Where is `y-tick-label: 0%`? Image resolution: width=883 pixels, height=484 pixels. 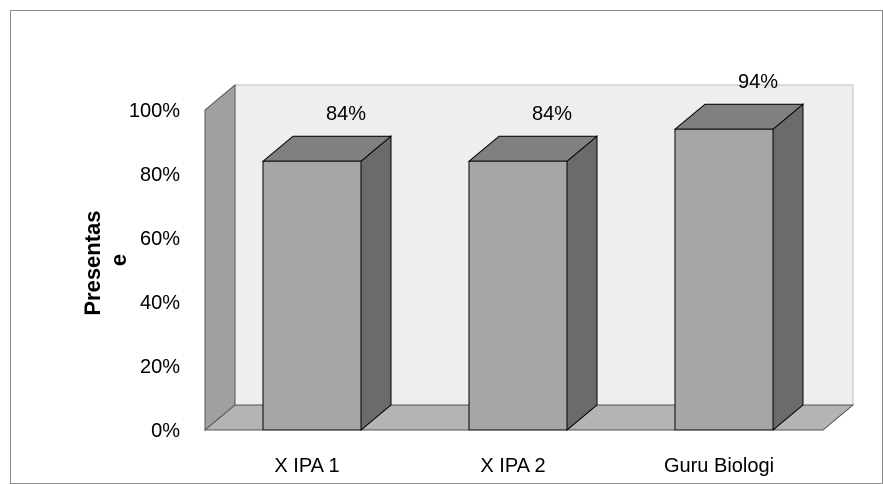
y-tick-label: 0% is located at coordinates (165, 431).